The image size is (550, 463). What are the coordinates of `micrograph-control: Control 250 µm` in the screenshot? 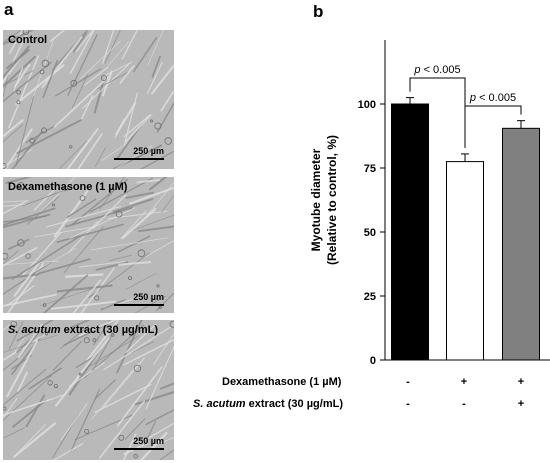 It's located at (88, 99).